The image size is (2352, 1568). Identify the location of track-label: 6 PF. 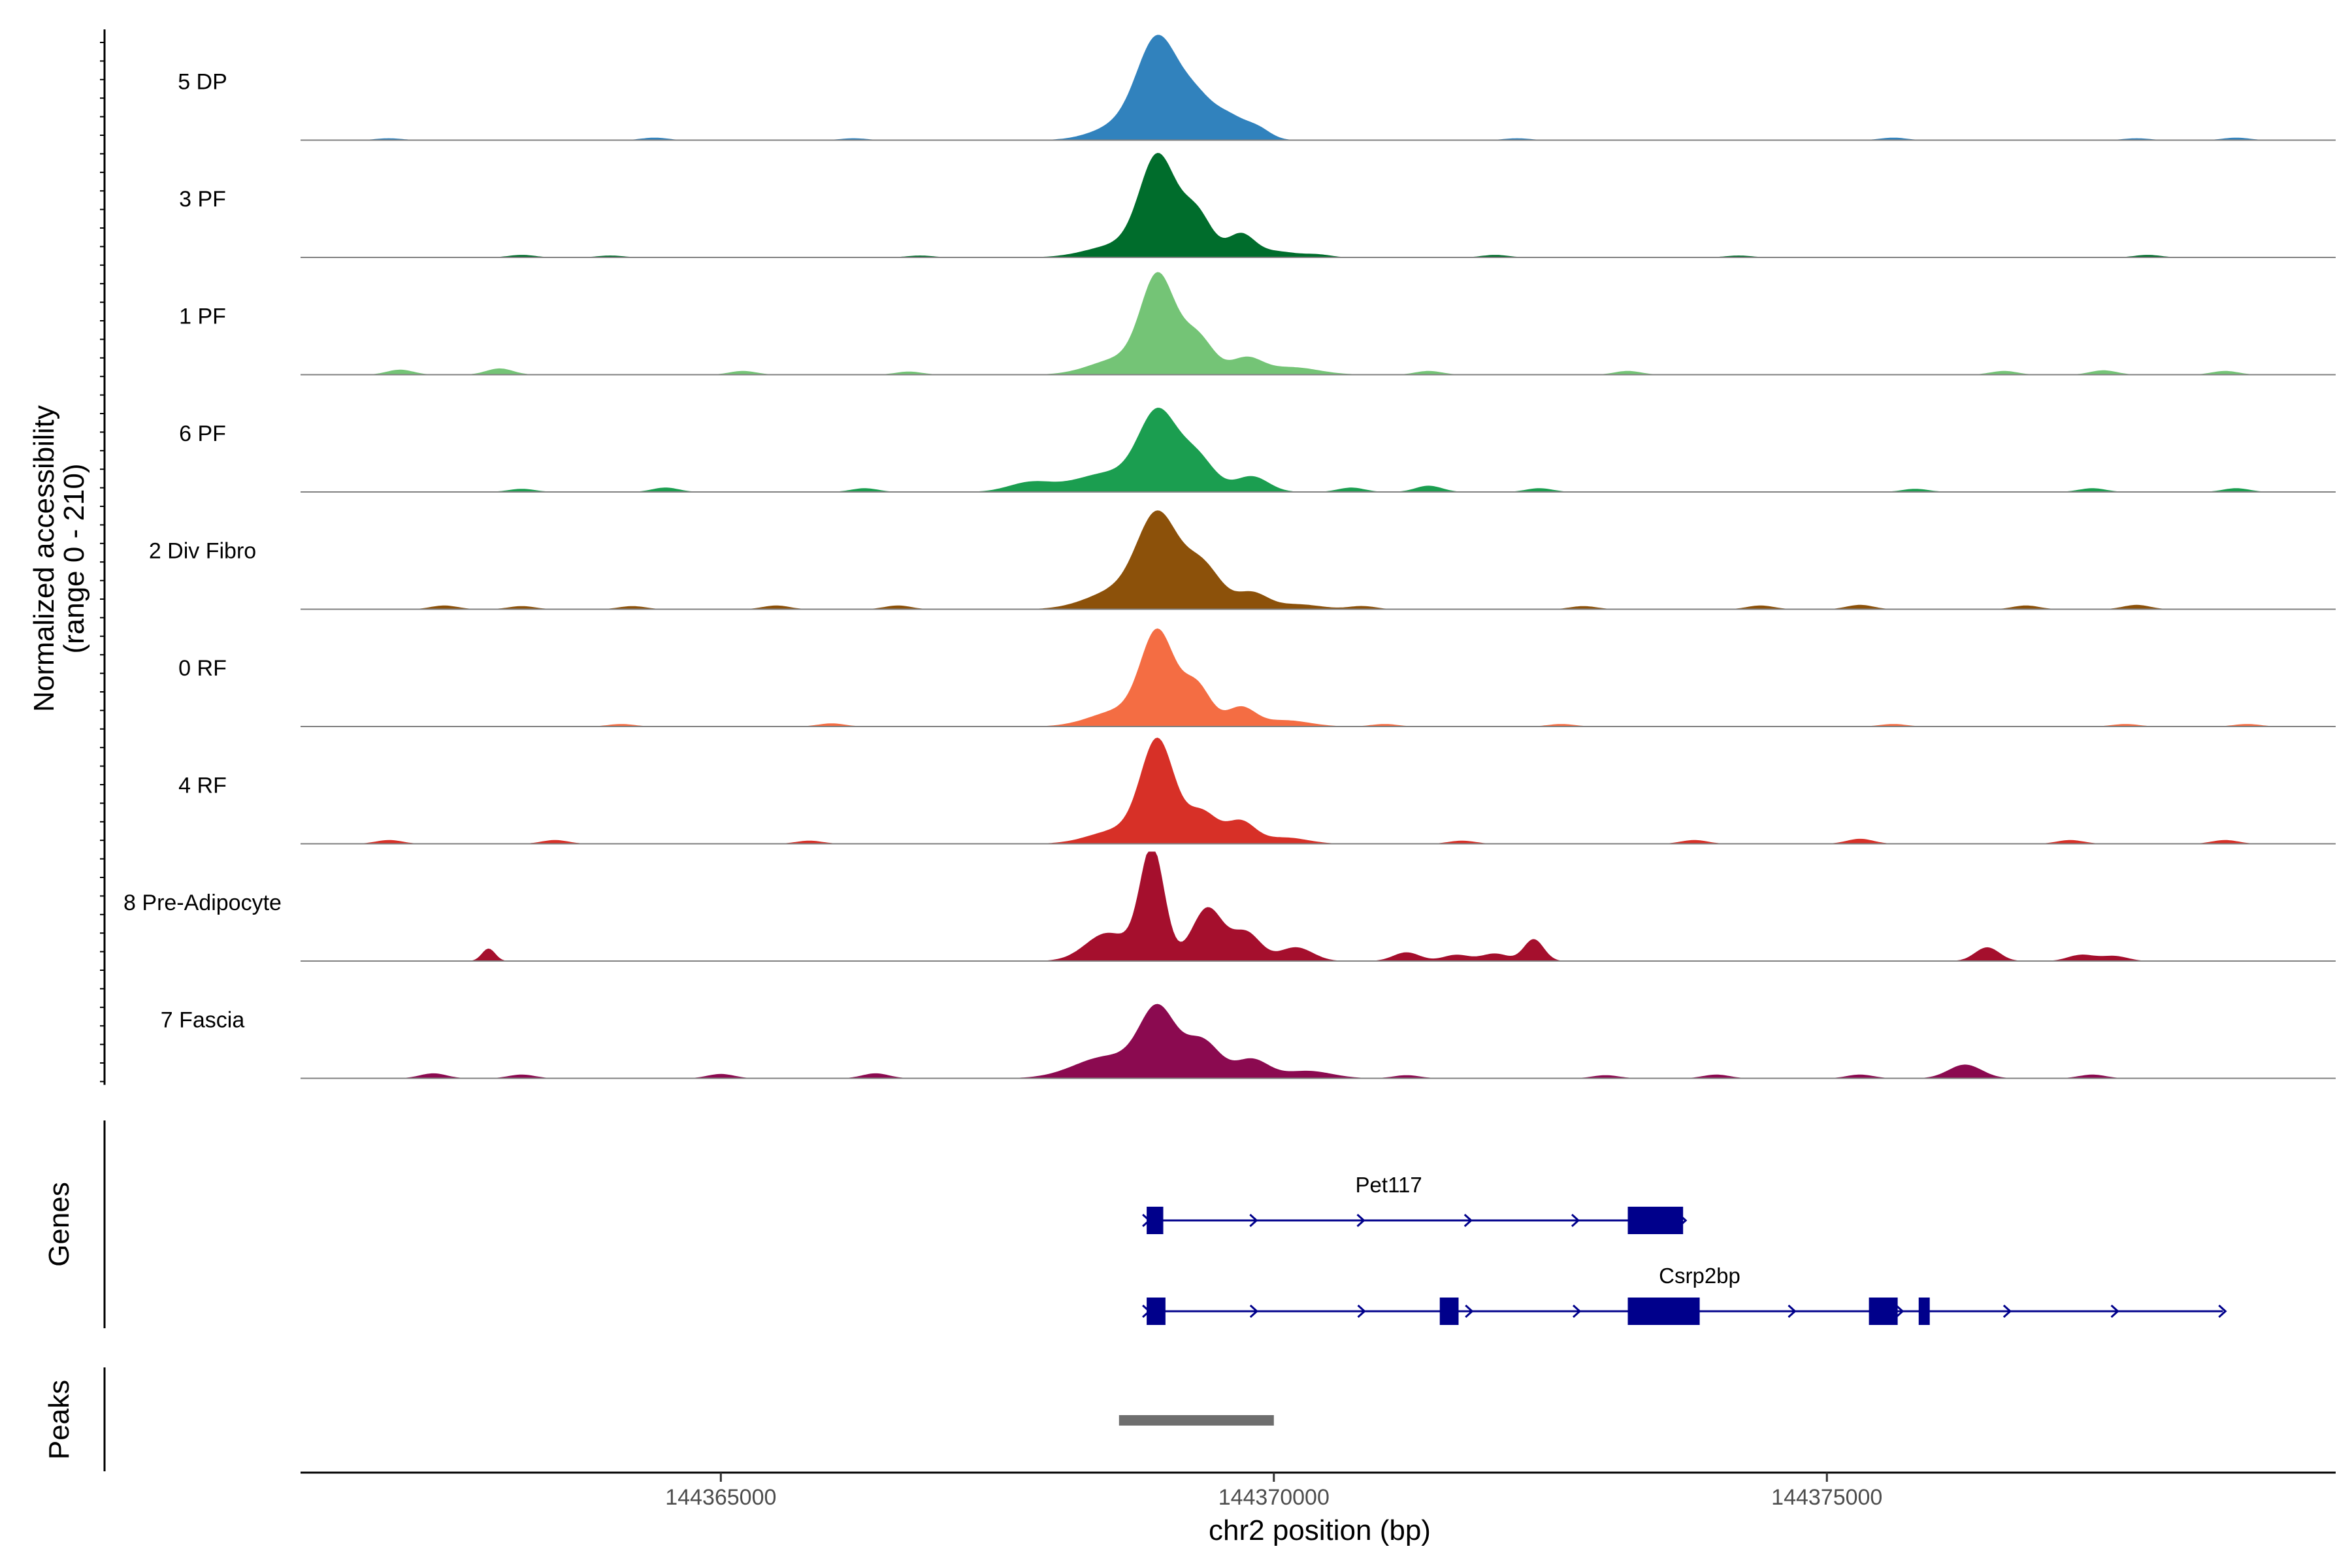
(202, 433).